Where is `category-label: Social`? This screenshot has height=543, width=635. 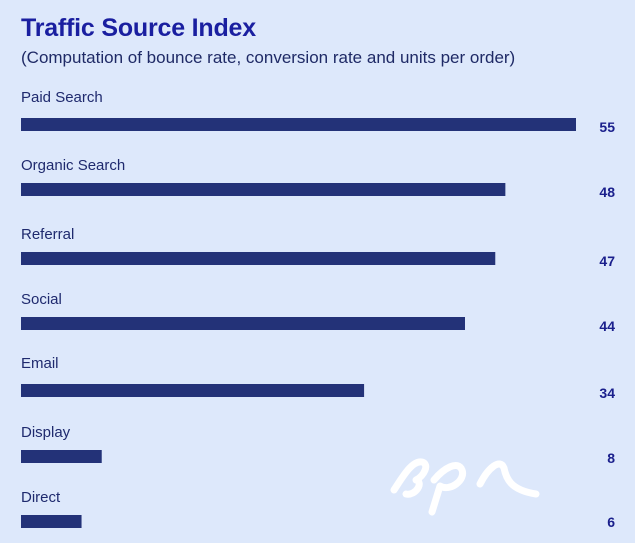 category-label: Social is located at coordinates (41, 299).